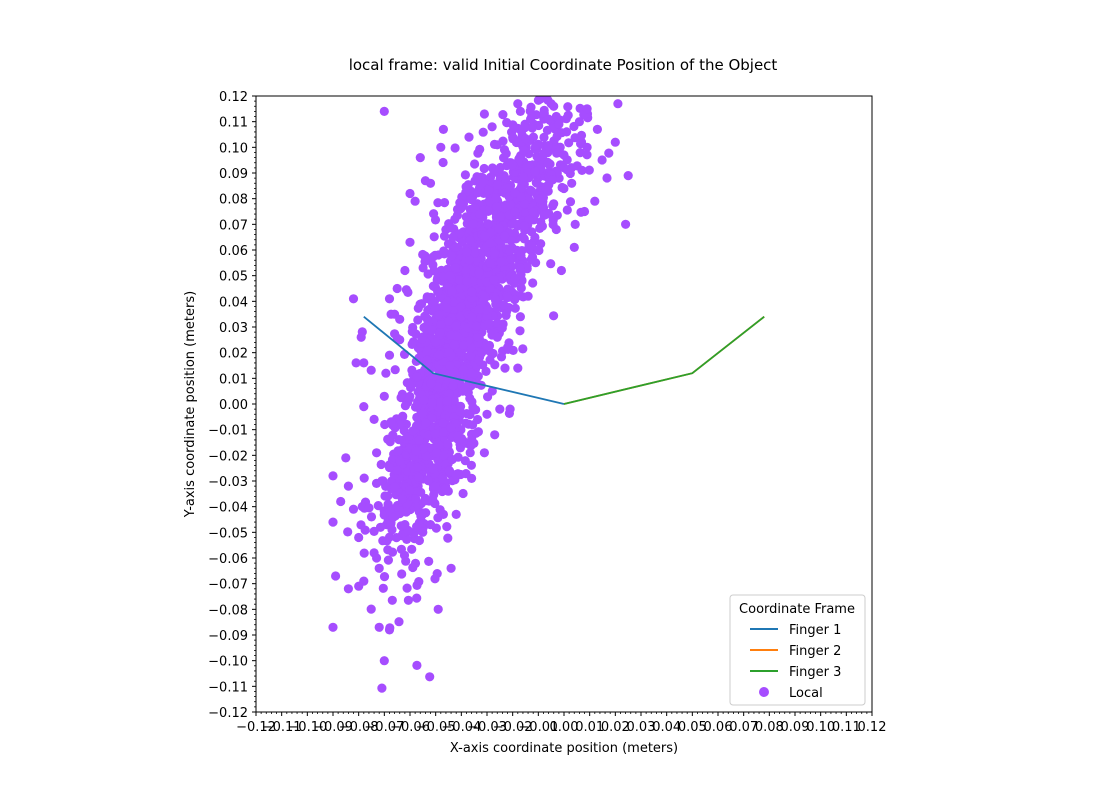 The image size is (1100, 800). What do you see at coordinates (228, 585) in the screenshot?
I see `y-tick-label: −0.07` at bounding box center [228, 585].